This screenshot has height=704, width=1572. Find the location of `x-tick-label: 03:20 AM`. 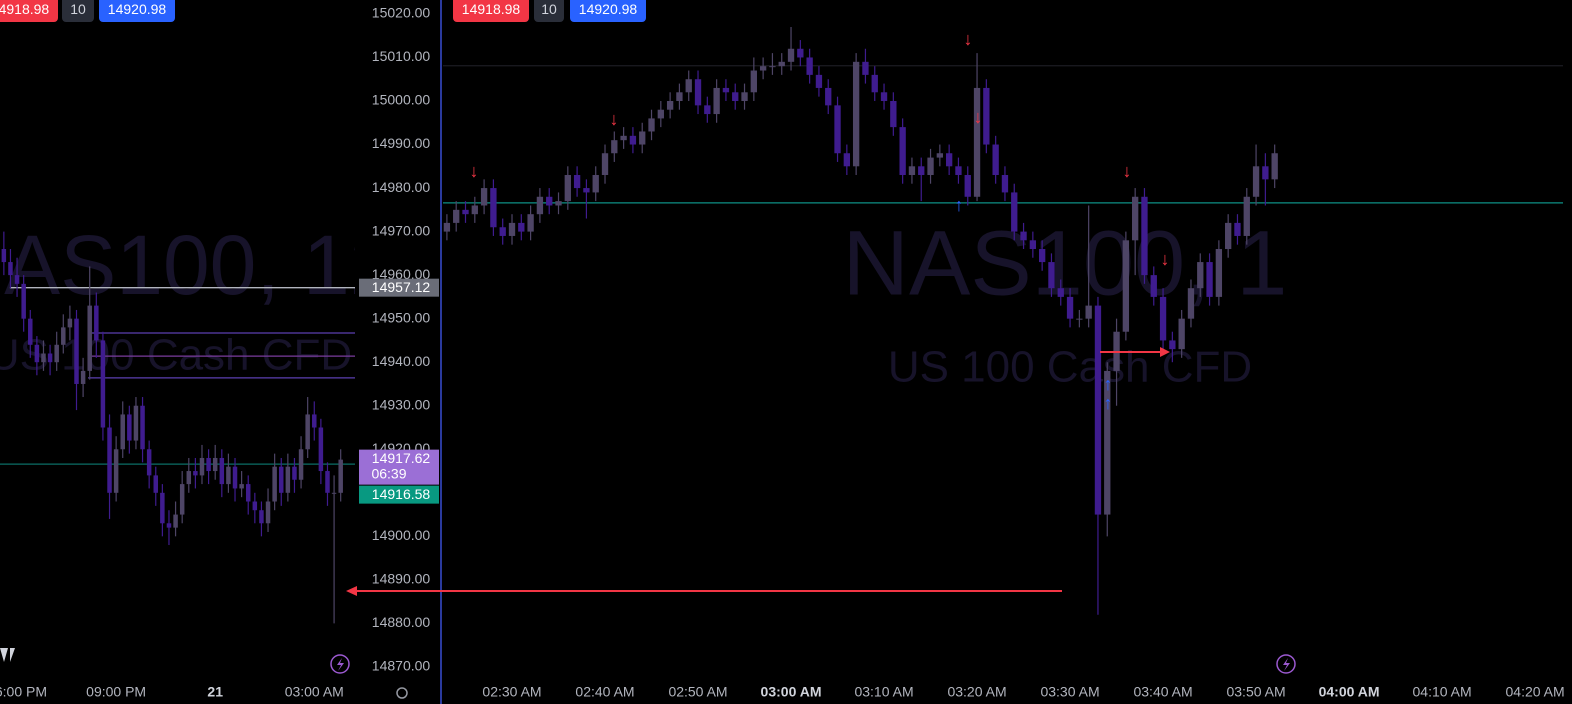

x-tick-label: 03:20 AM is located at coordinates (976, 692).